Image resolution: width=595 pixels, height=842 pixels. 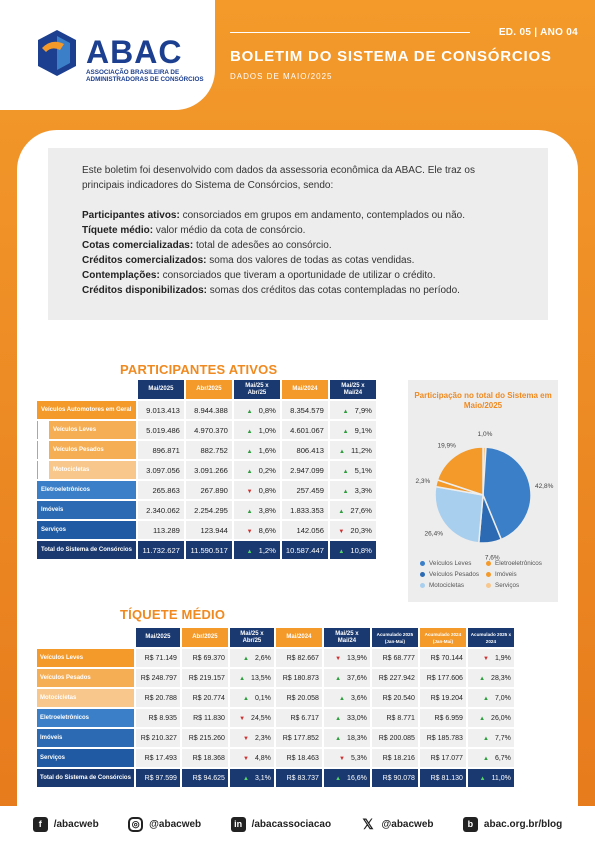 I want to click on definition-term: Contemplações:, so click(x=121, y=275).